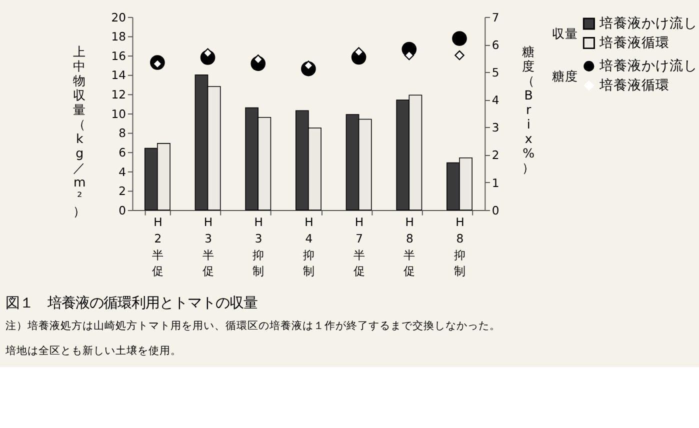 The width and height of the screenshot is (699, 428). I want to click on y-tick-label: 8, so click(122, 133).